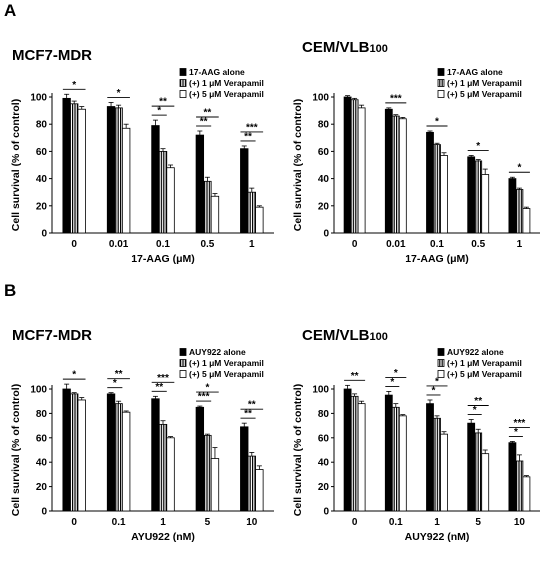 Image resolution: width=550 pixels, height=565 pixels. I want to click on chart-title: CEM/VLB100, so click(345, 47).